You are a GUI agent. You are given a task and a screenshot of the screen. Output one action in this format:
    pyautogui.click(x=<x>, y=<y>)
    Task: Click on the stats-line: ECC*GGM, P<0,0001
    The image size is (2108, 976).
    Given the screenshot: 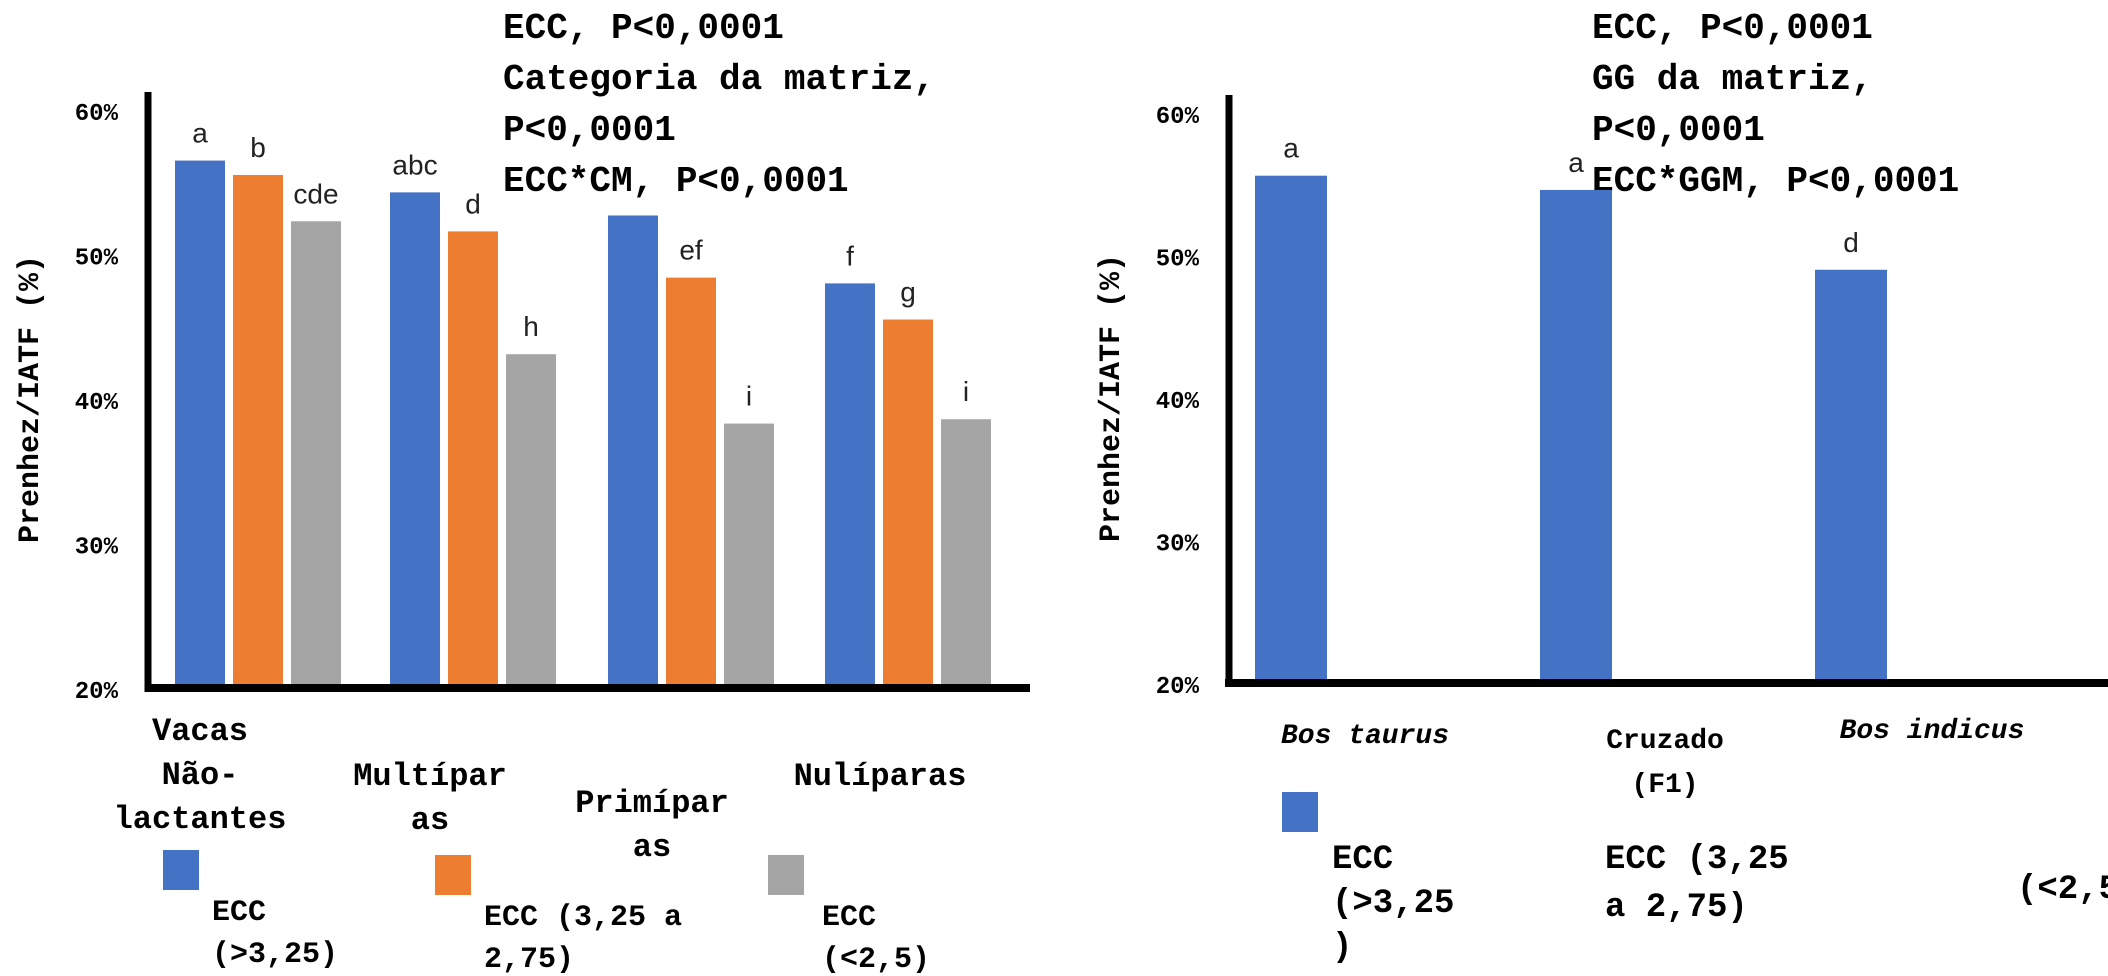 What is the action you would take?
    pyautogui.click(x=1775, y=181)
    